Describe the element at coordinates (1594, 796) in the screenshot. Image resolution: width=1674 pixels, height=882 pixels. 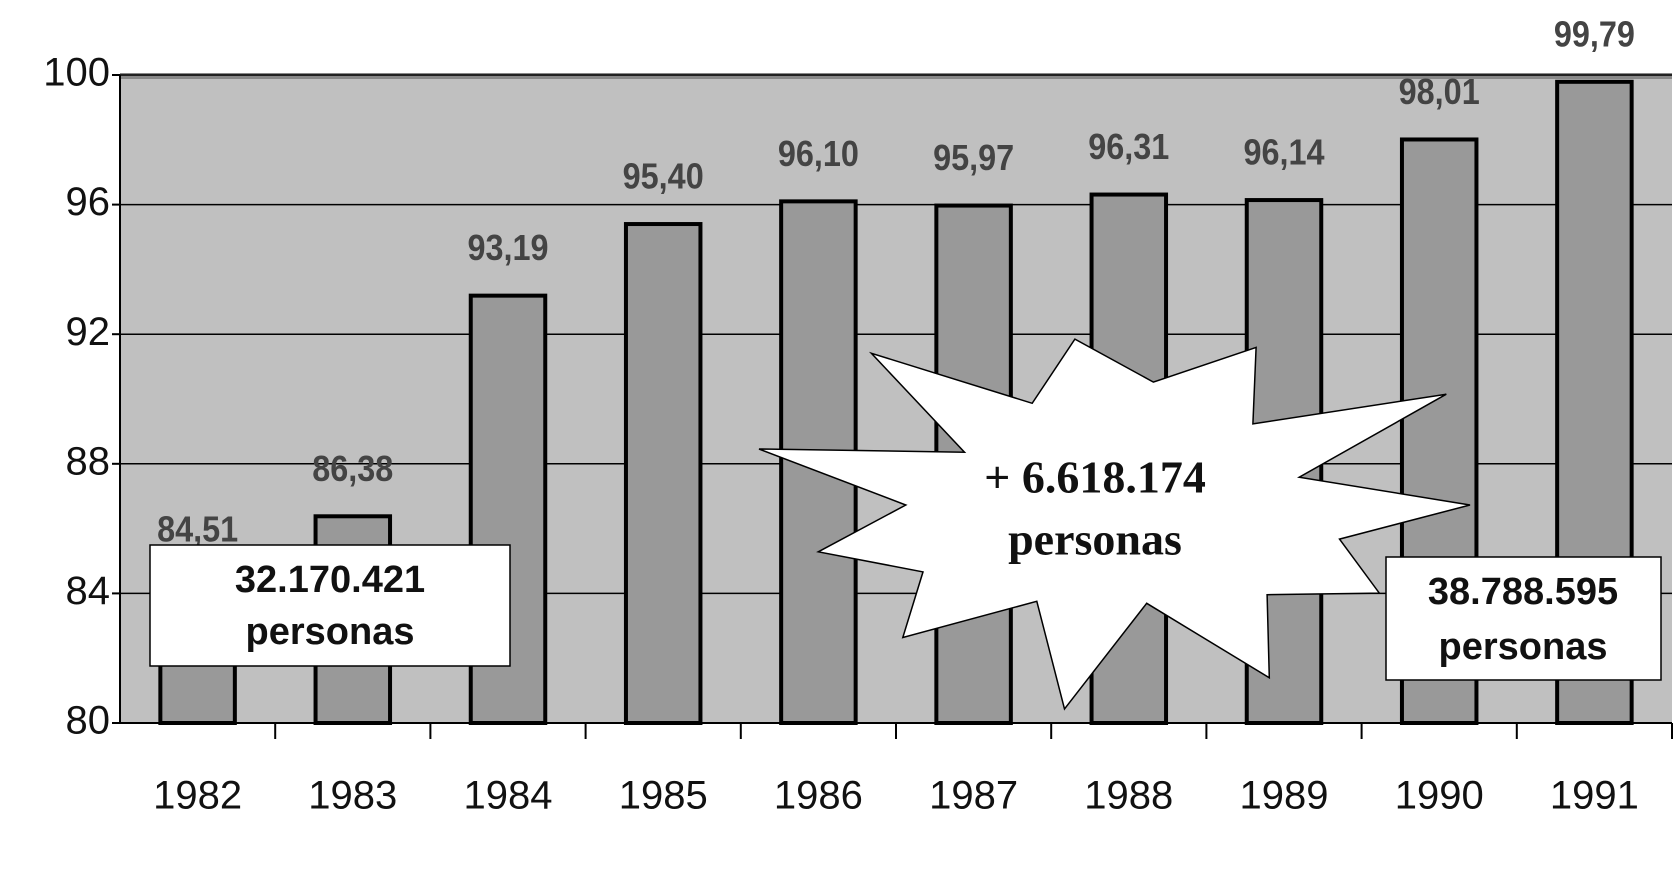
I see `x-tick-label: 1991` at that location.